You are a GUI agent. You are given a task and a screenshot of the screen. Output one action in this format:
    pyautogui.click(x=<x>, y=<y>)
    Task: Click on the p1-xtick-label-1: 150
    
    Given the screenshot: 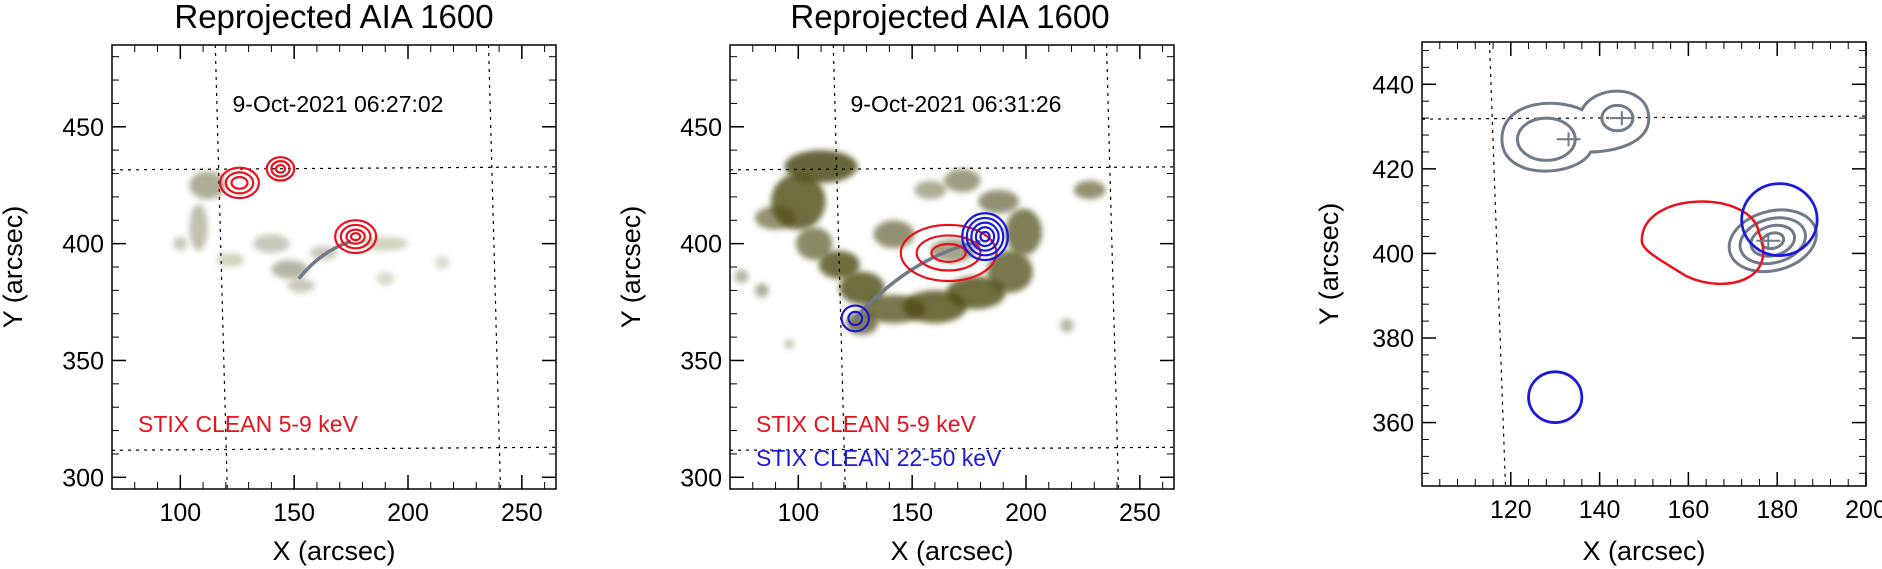 What is the action you would take?
    pyautogui.click(x=912, y=513)
    